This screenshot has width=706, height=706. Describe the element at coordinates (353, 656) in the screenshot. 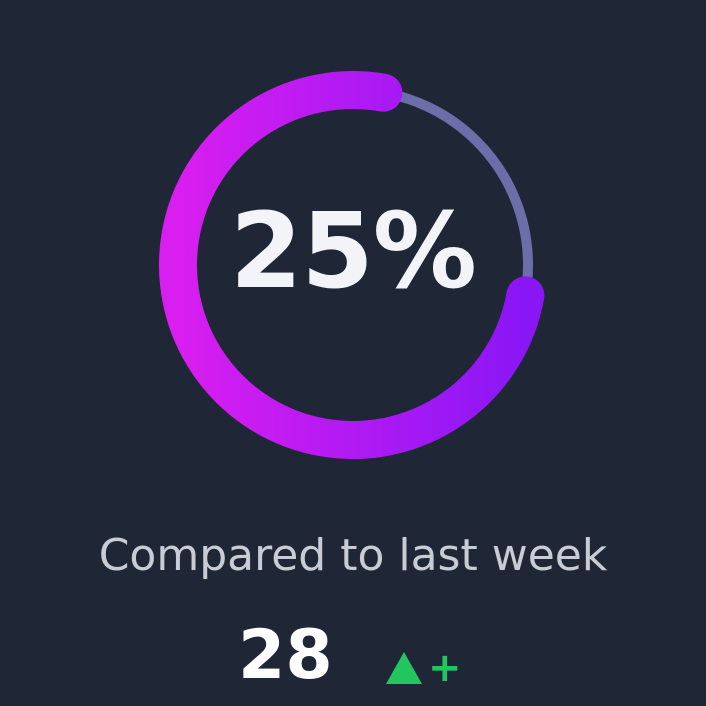

I see `comparison-stat-row: 28 +` at that location.